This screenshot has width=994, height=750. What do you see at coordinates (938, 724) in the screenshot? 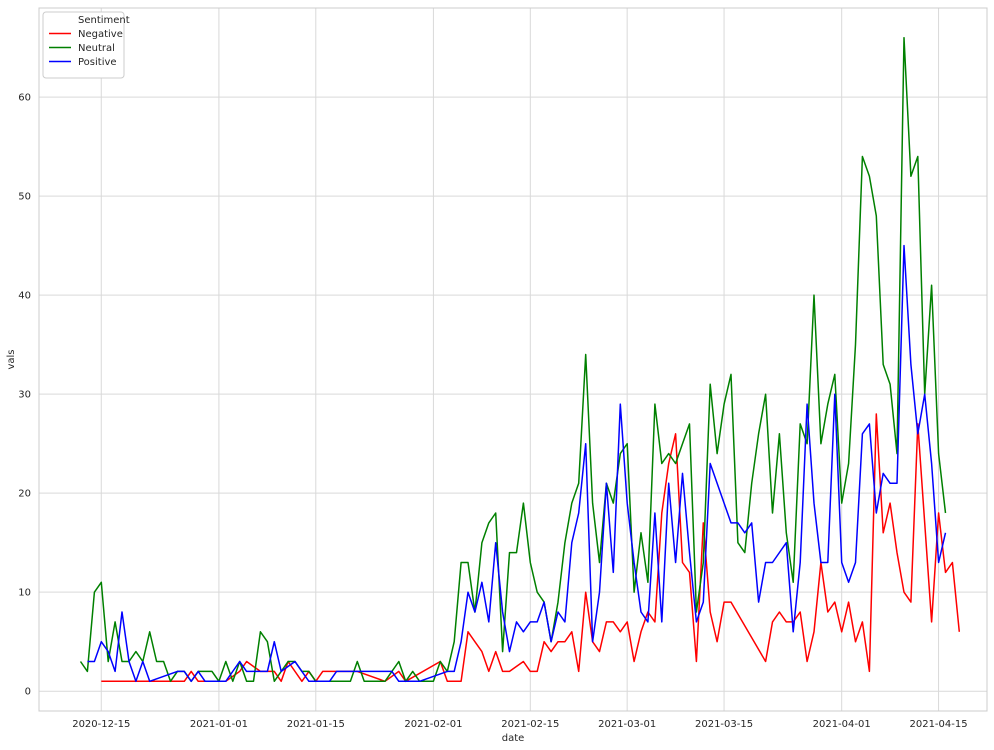
I see `x-tick-label: 2021-04-15` at bounding box center [938, 724].